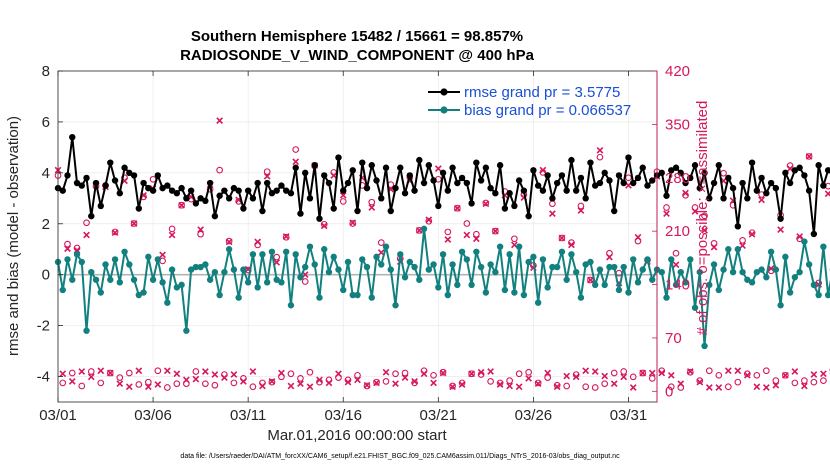 Image resolution: width=830 pixels, height=470 pixels. Describe the element at coordinates (439, 415) in the screenshot. I see `x-tick-label: 03/21` at that location.